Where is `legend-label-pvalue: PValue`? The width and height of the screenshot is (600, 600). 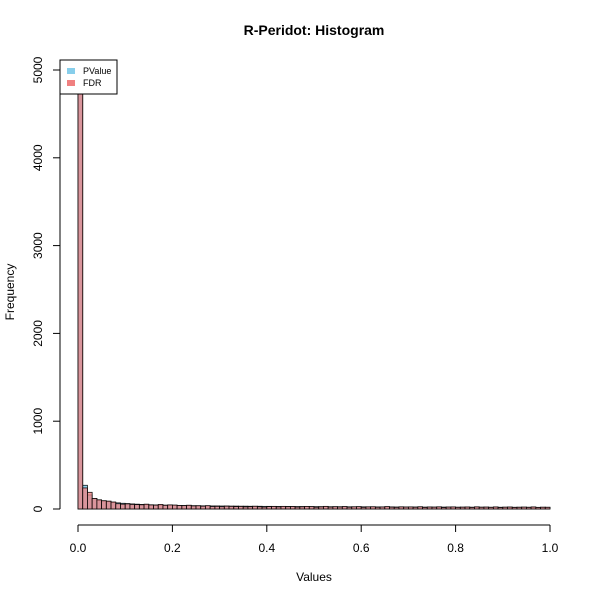
legend-label-pvalue: PValue is located at coordinates (97, 71).